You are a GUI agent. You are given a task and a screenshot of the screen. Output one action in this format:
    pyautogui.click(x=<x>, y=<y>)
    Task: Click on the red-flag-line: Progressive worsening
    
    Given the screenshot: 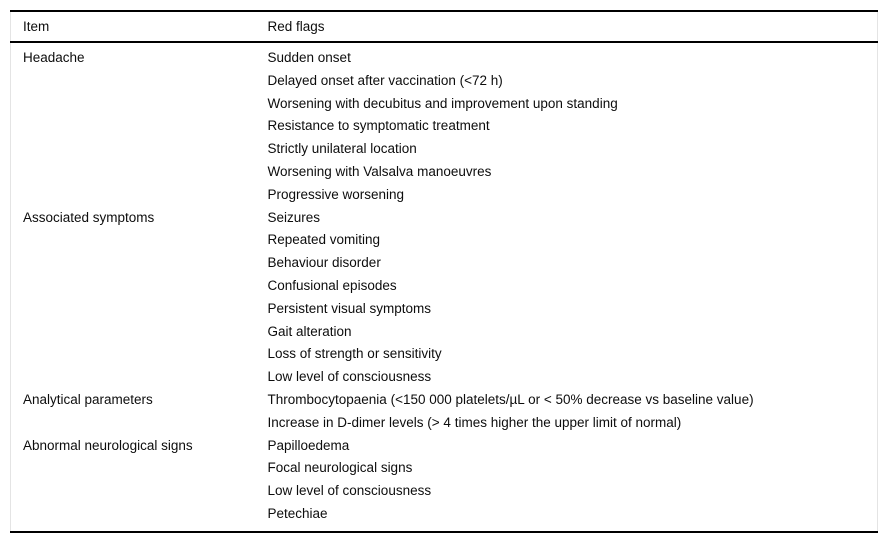 What is the action you would take?
    pyautogui.click(x=336, y=194)
    